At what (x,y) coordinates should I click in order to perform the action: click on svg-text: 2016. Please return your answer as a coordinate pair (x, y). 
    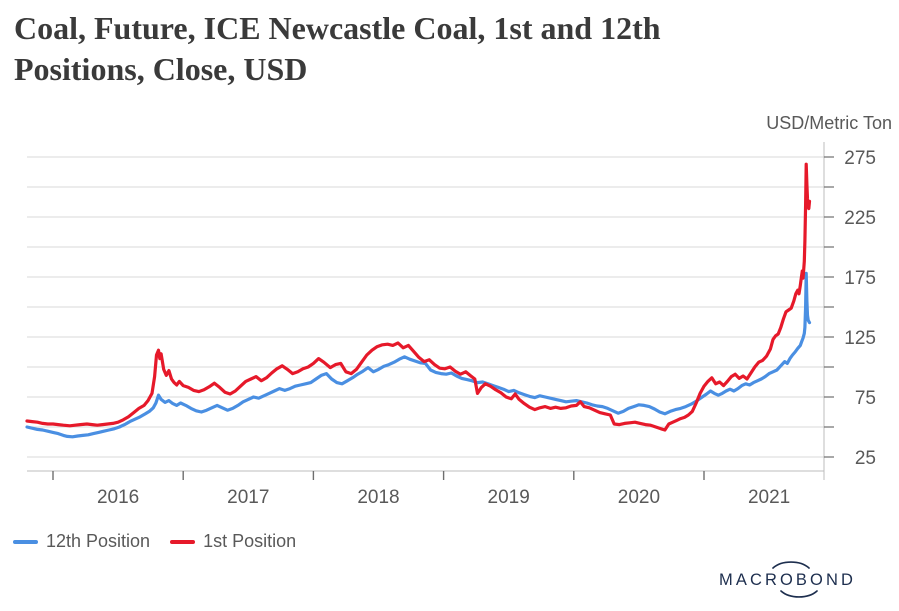
    Looking at the image, I should click on (118, 497).